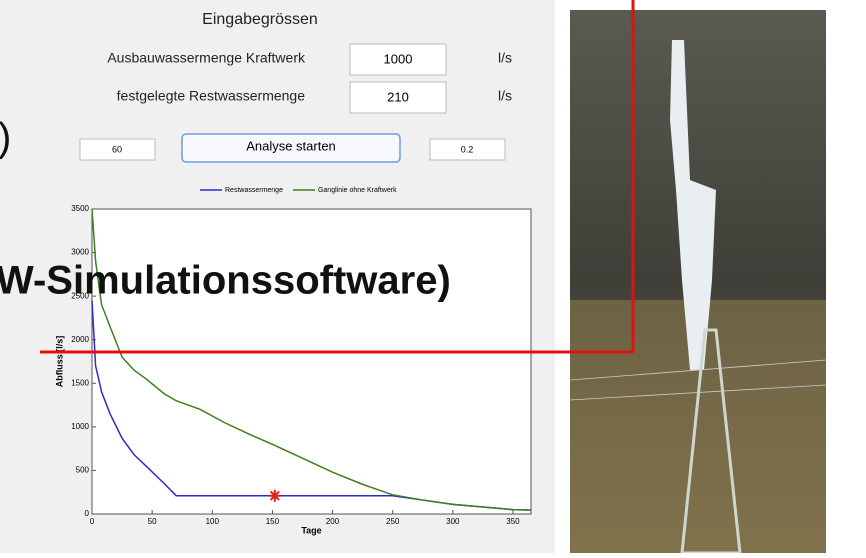 The width and height of the screenshot is (866, 558). I want to click on y-tick-label: 2000, so click(80, 339).